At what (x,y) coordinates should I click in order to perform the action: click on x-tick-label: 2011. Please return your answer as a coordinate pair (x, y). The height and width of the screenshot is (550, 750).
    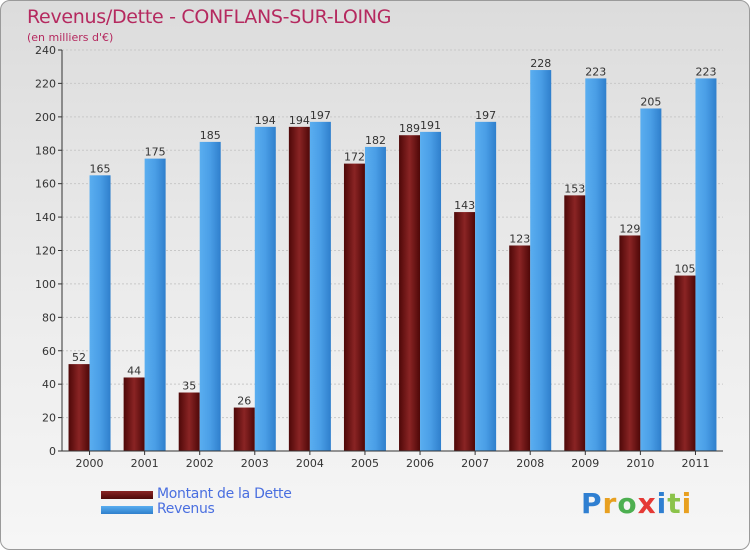
    Looking at the image, I should click on (695, 463).